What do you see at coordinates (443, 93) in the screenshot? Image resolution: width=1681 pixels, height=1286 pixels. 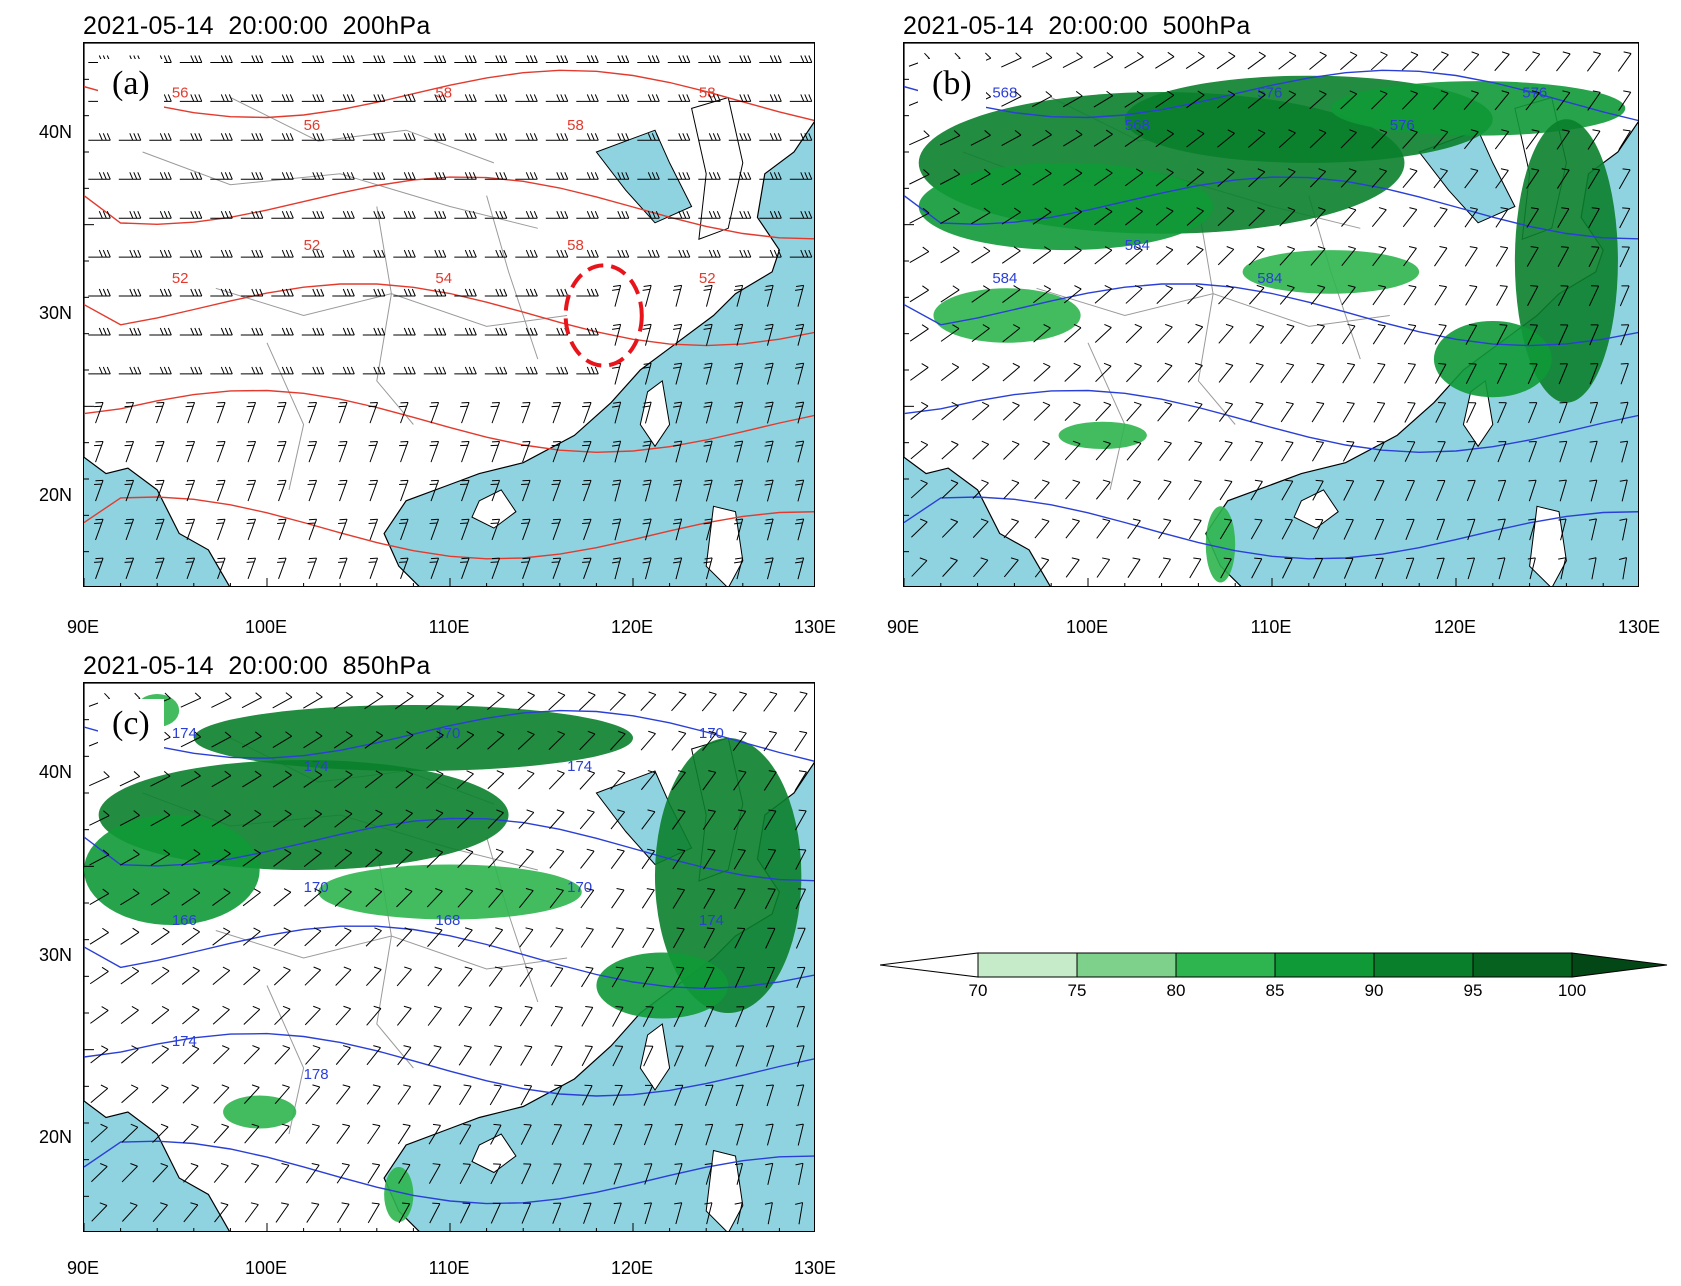 I see `panel-a-contour-label: 58` at bounding box center [443, 93].